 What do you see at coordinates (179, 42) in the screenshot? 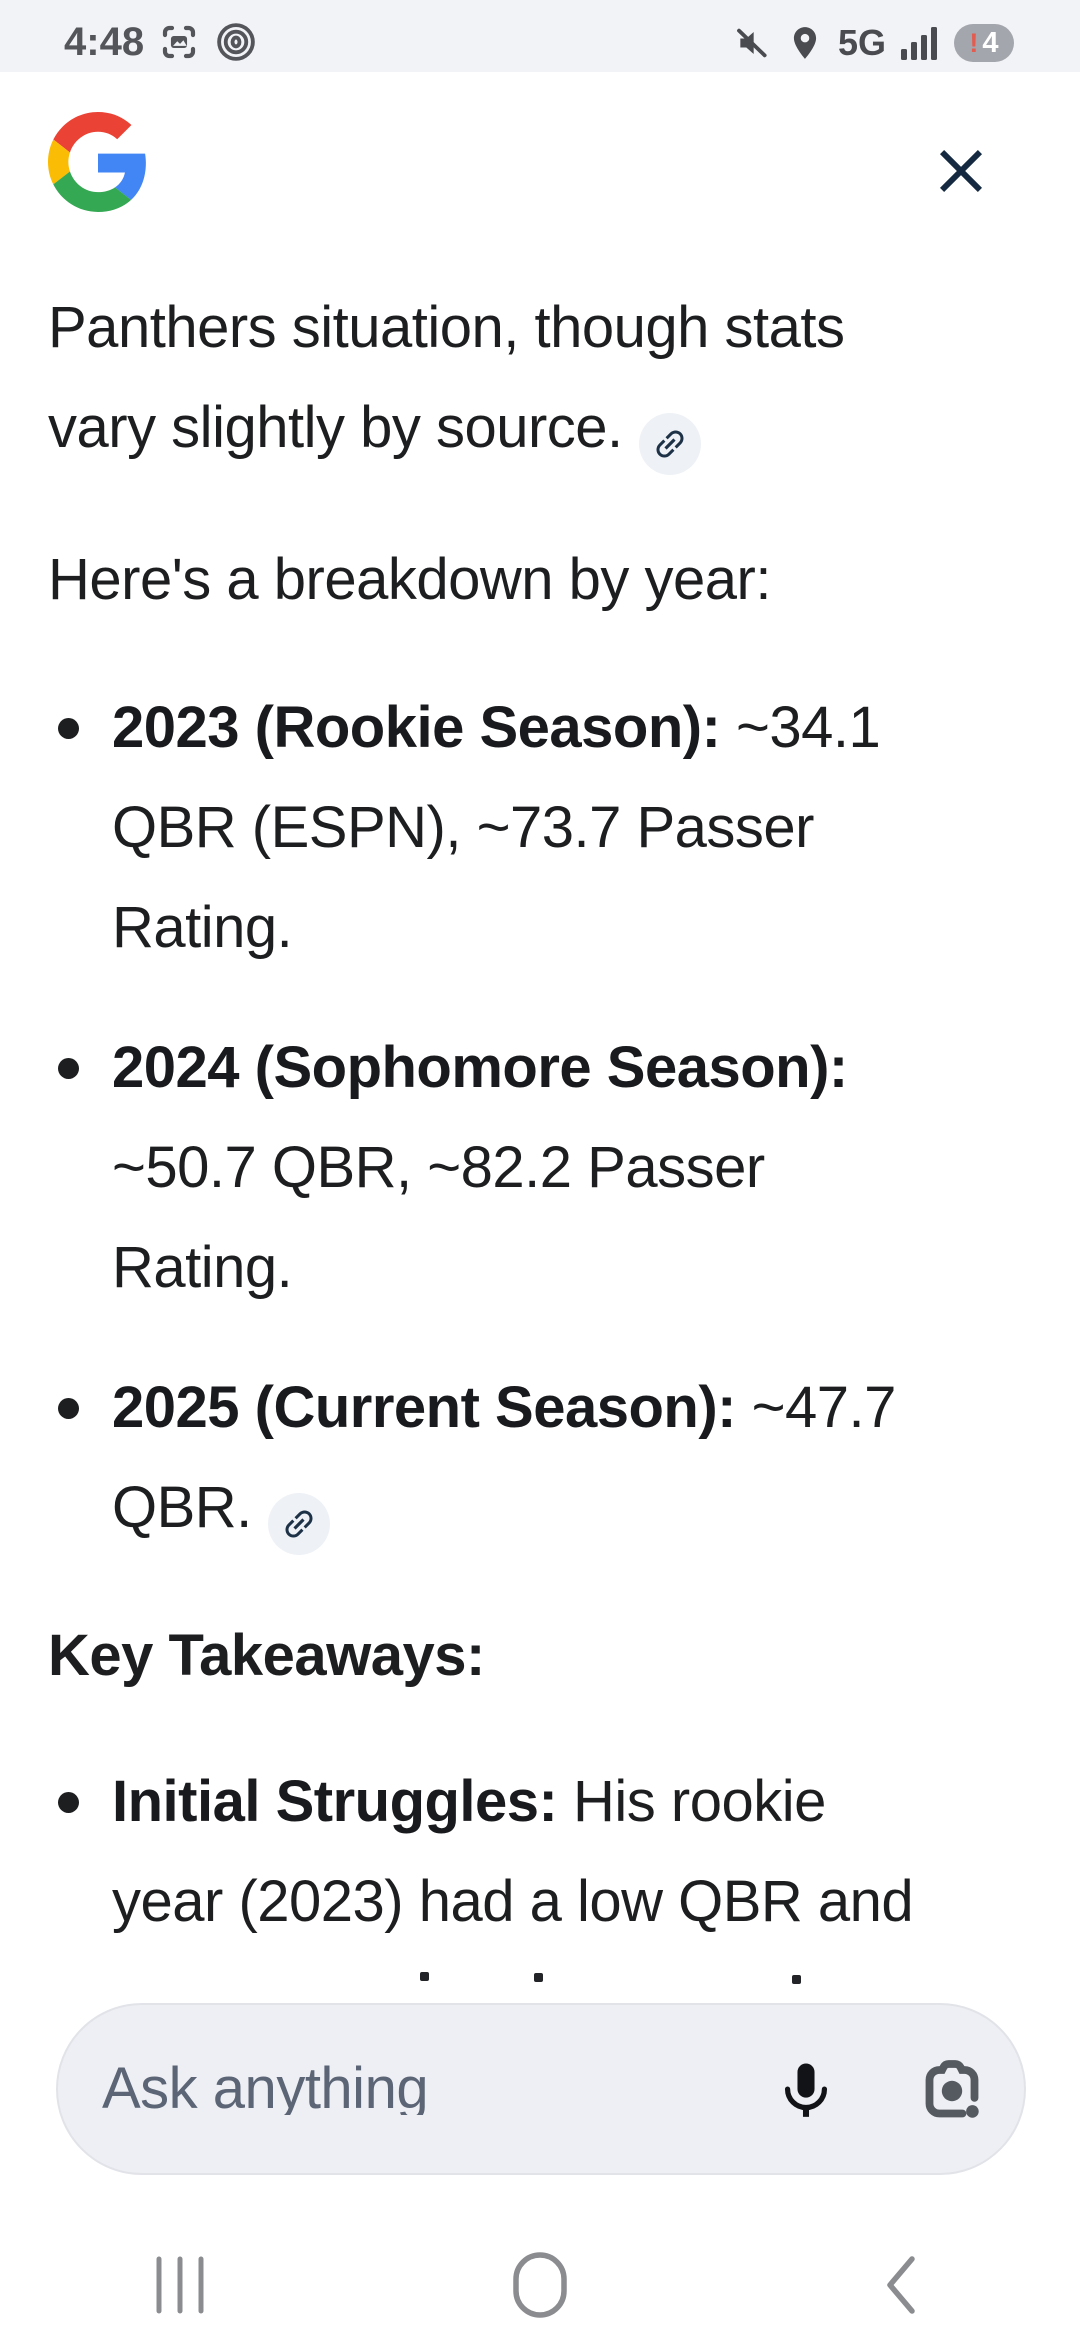
I see `screenshot-icon` at bounding box center [179, 42].